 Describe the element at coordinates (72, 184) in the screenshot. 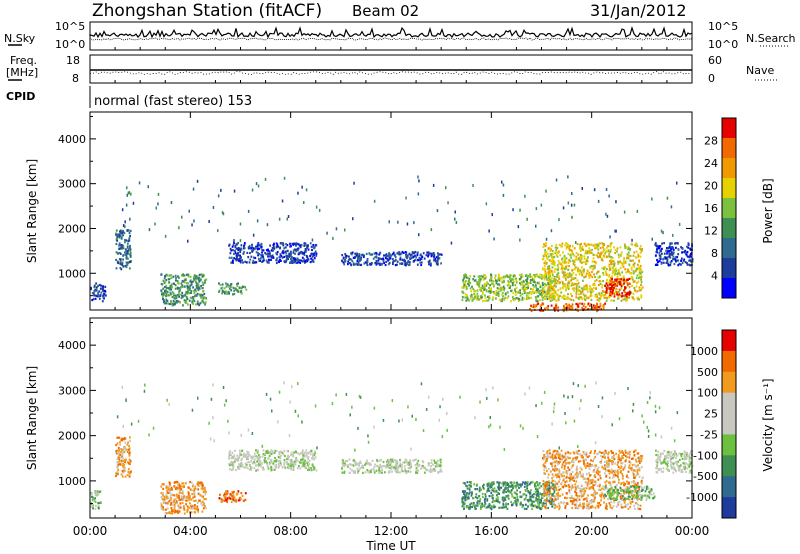

I see `power-ytick-label: 3000` at that location.